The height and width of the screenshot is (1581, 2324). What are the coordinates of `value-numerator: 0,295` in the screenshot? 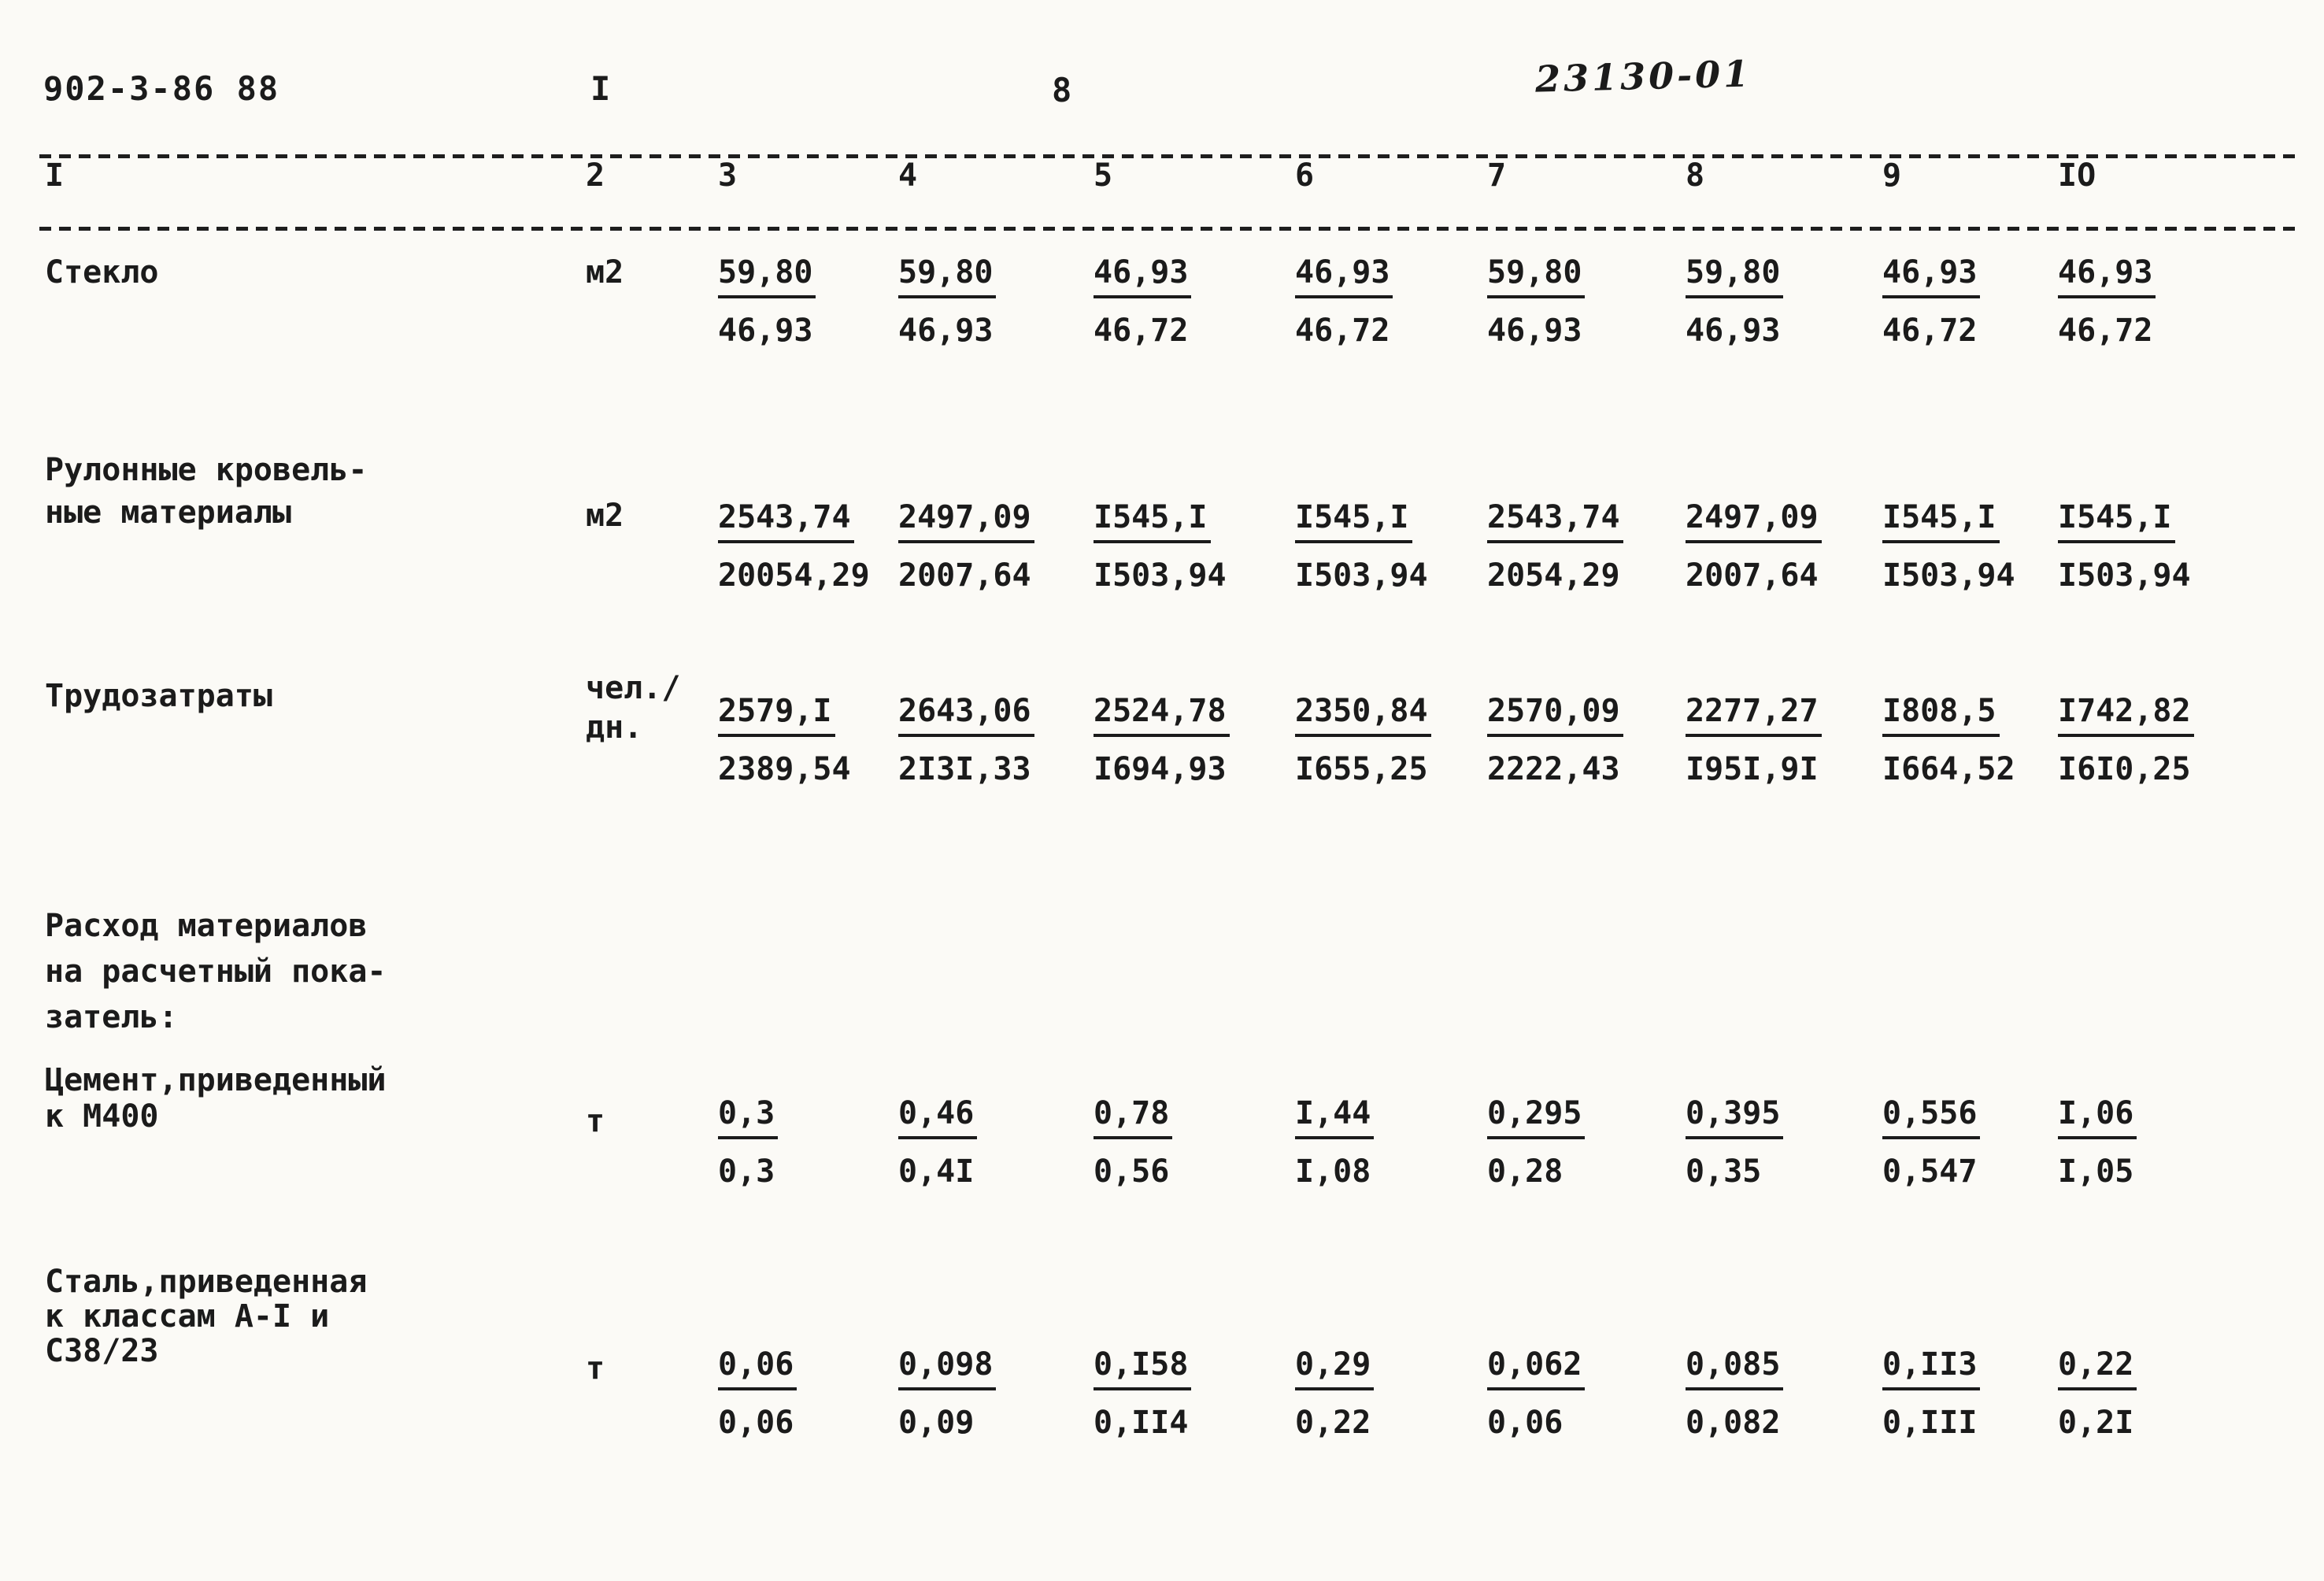 It's located at (1536, 1117).